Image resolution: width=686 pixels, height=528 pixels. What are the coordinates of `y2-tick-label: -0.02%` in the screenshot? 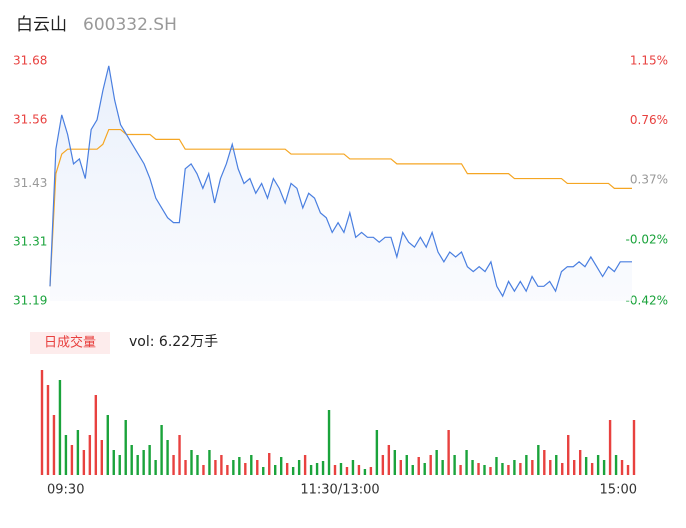 It's located at (647, 239).